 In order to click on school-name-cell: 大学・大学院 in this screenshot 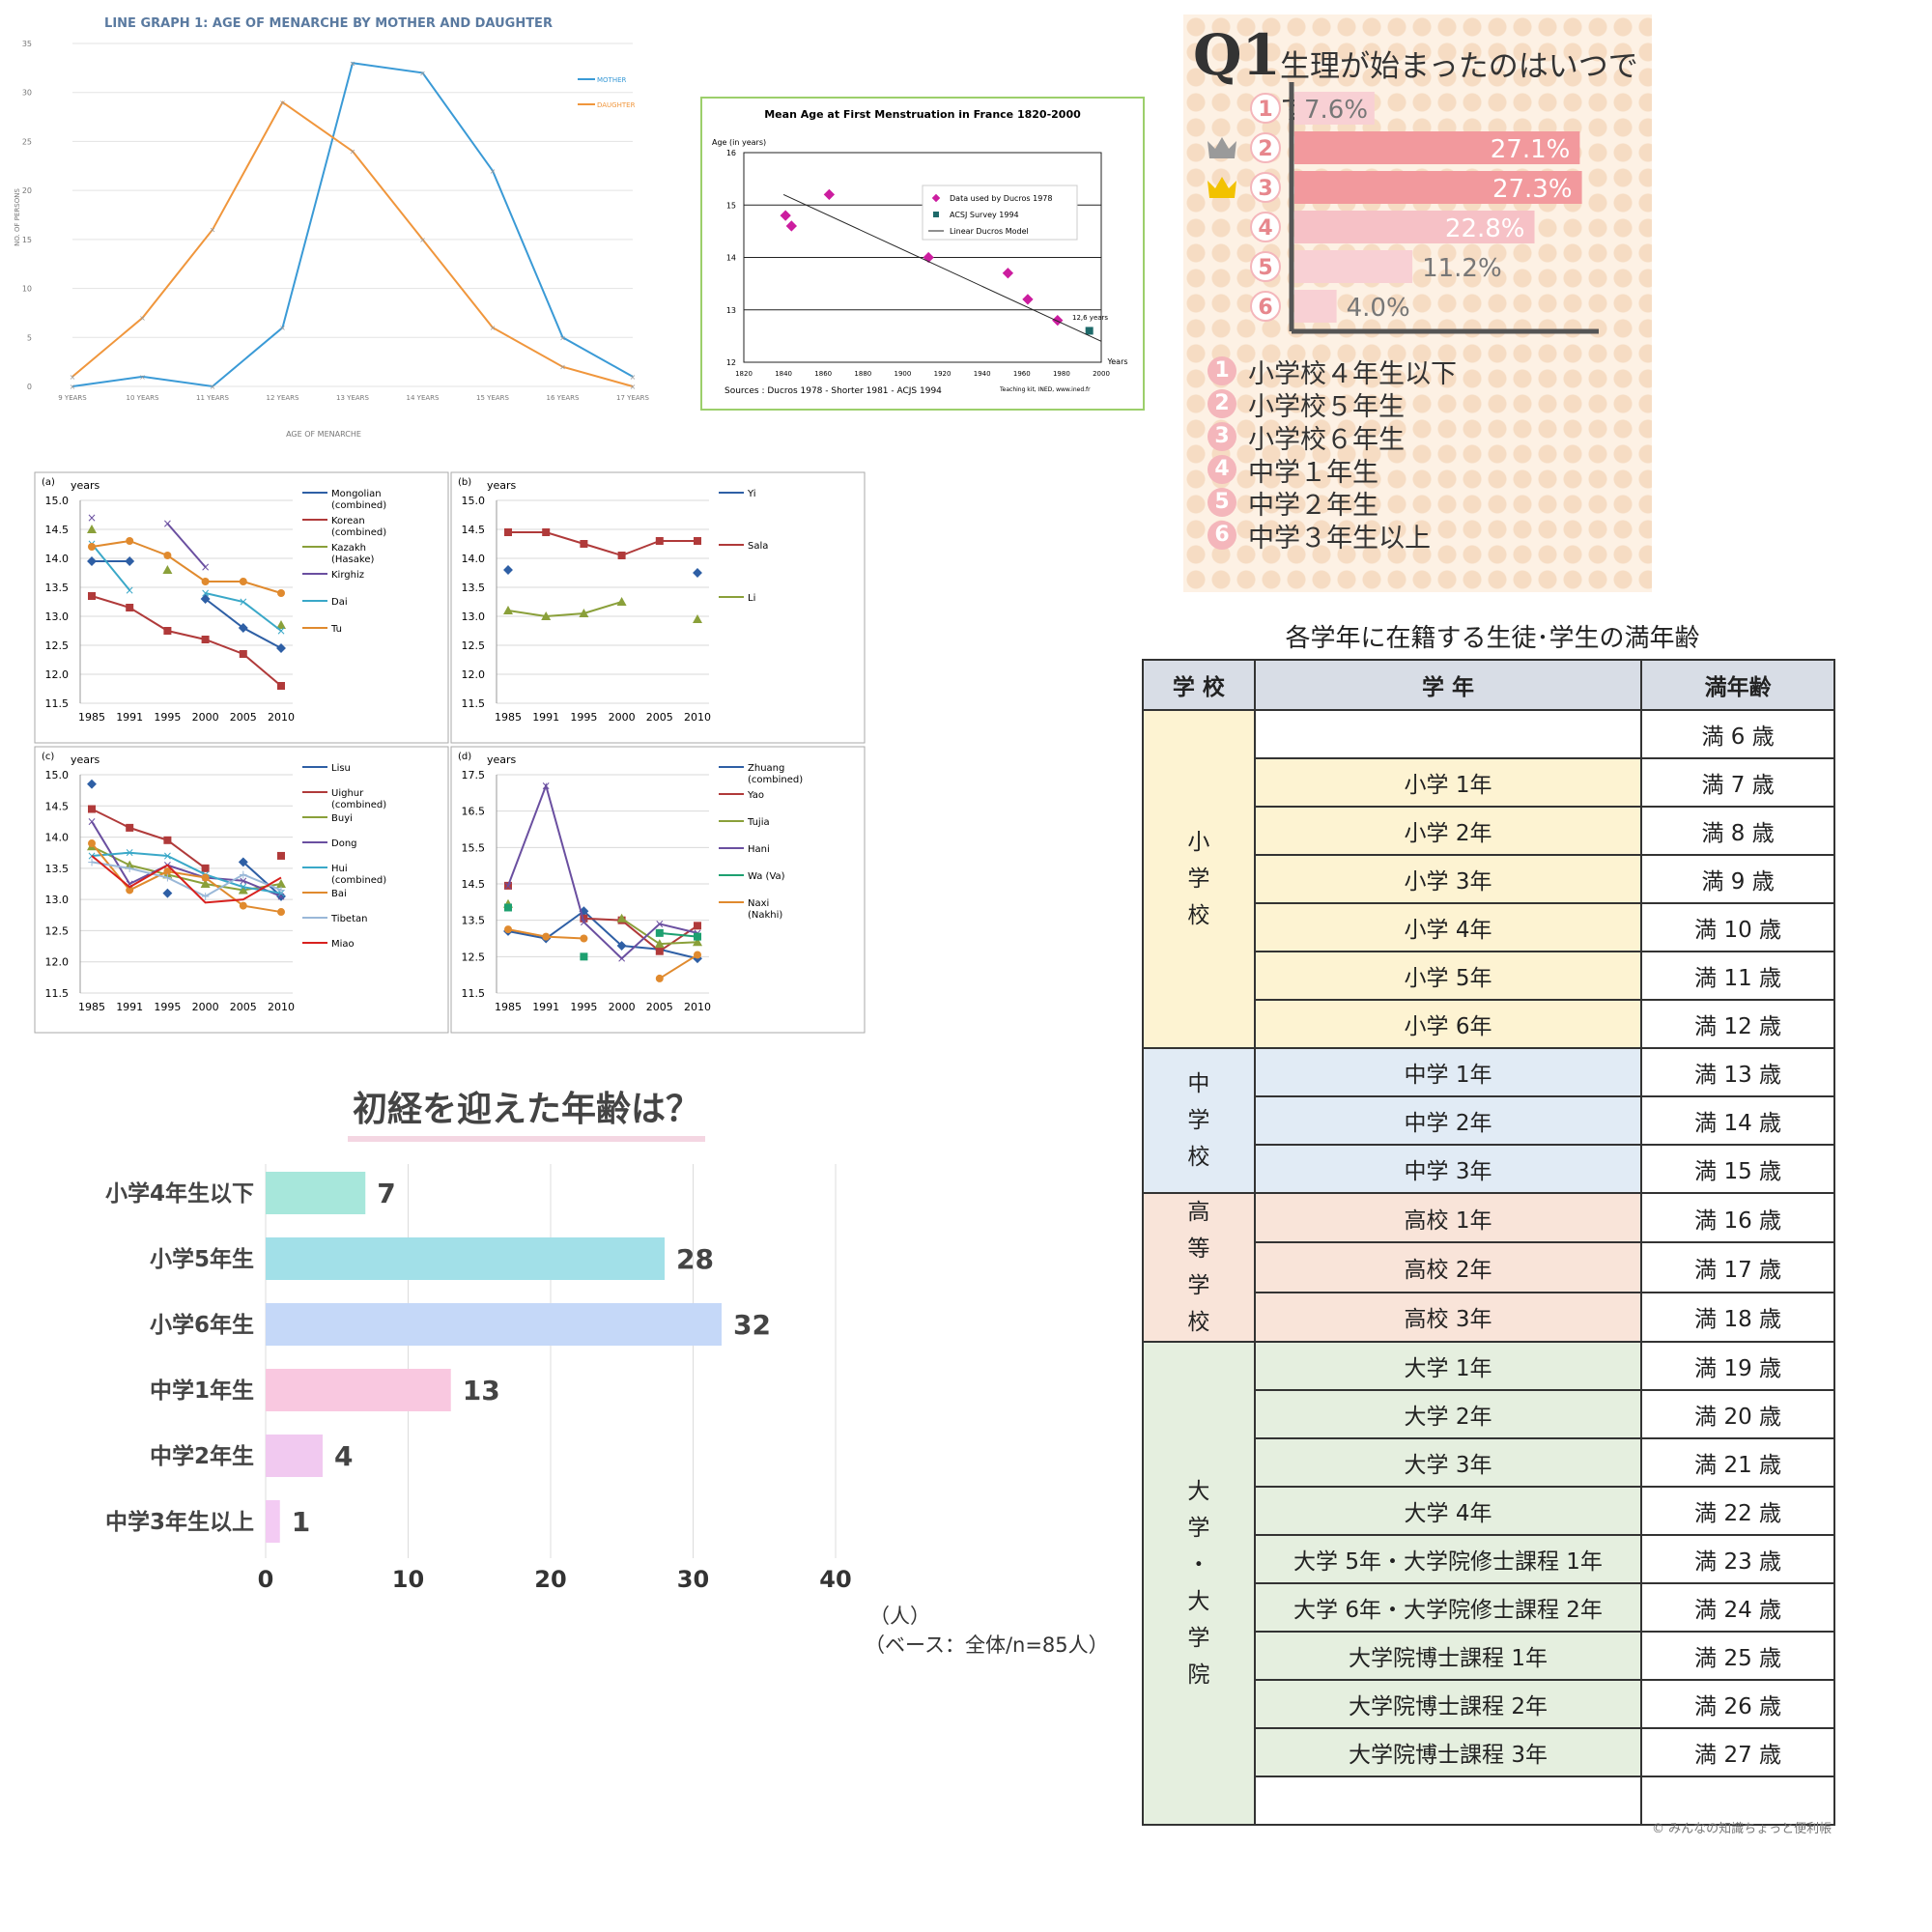, I will do `click(1199, 1583)`.